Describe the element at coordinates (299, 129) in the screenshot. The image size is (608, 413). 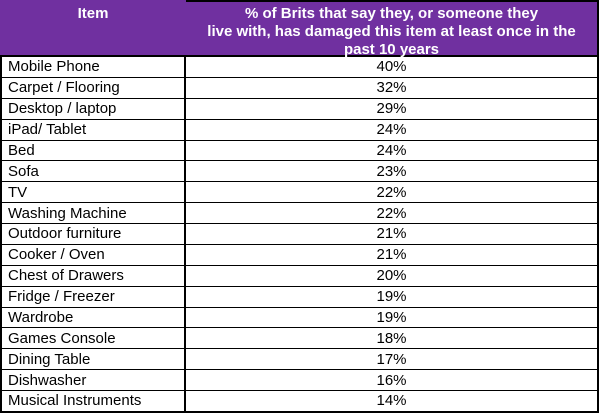
I see `table-row: iPad/ Tablet 24%` at that location.